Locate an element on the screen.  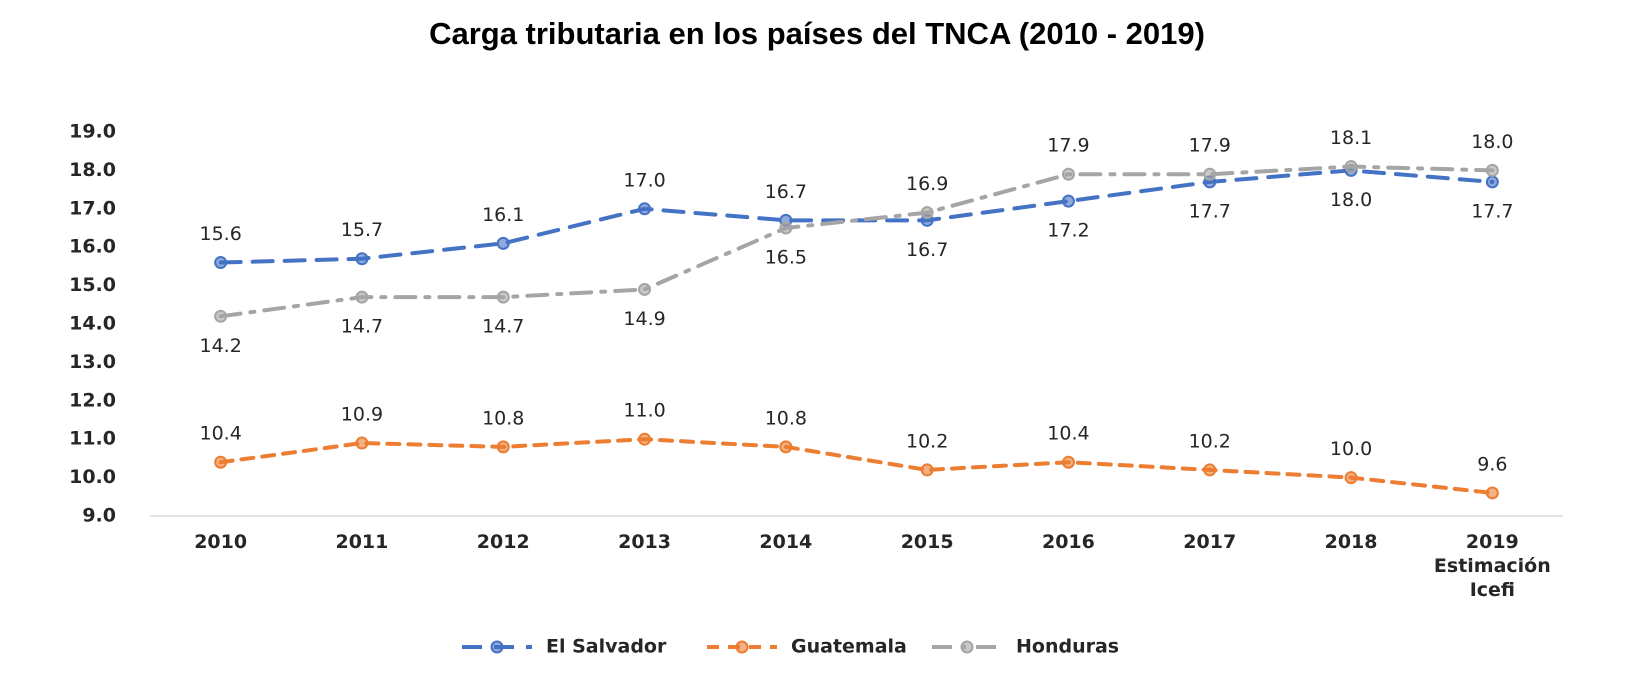
data-label: 15.7 is located at coordinates (362, 230).